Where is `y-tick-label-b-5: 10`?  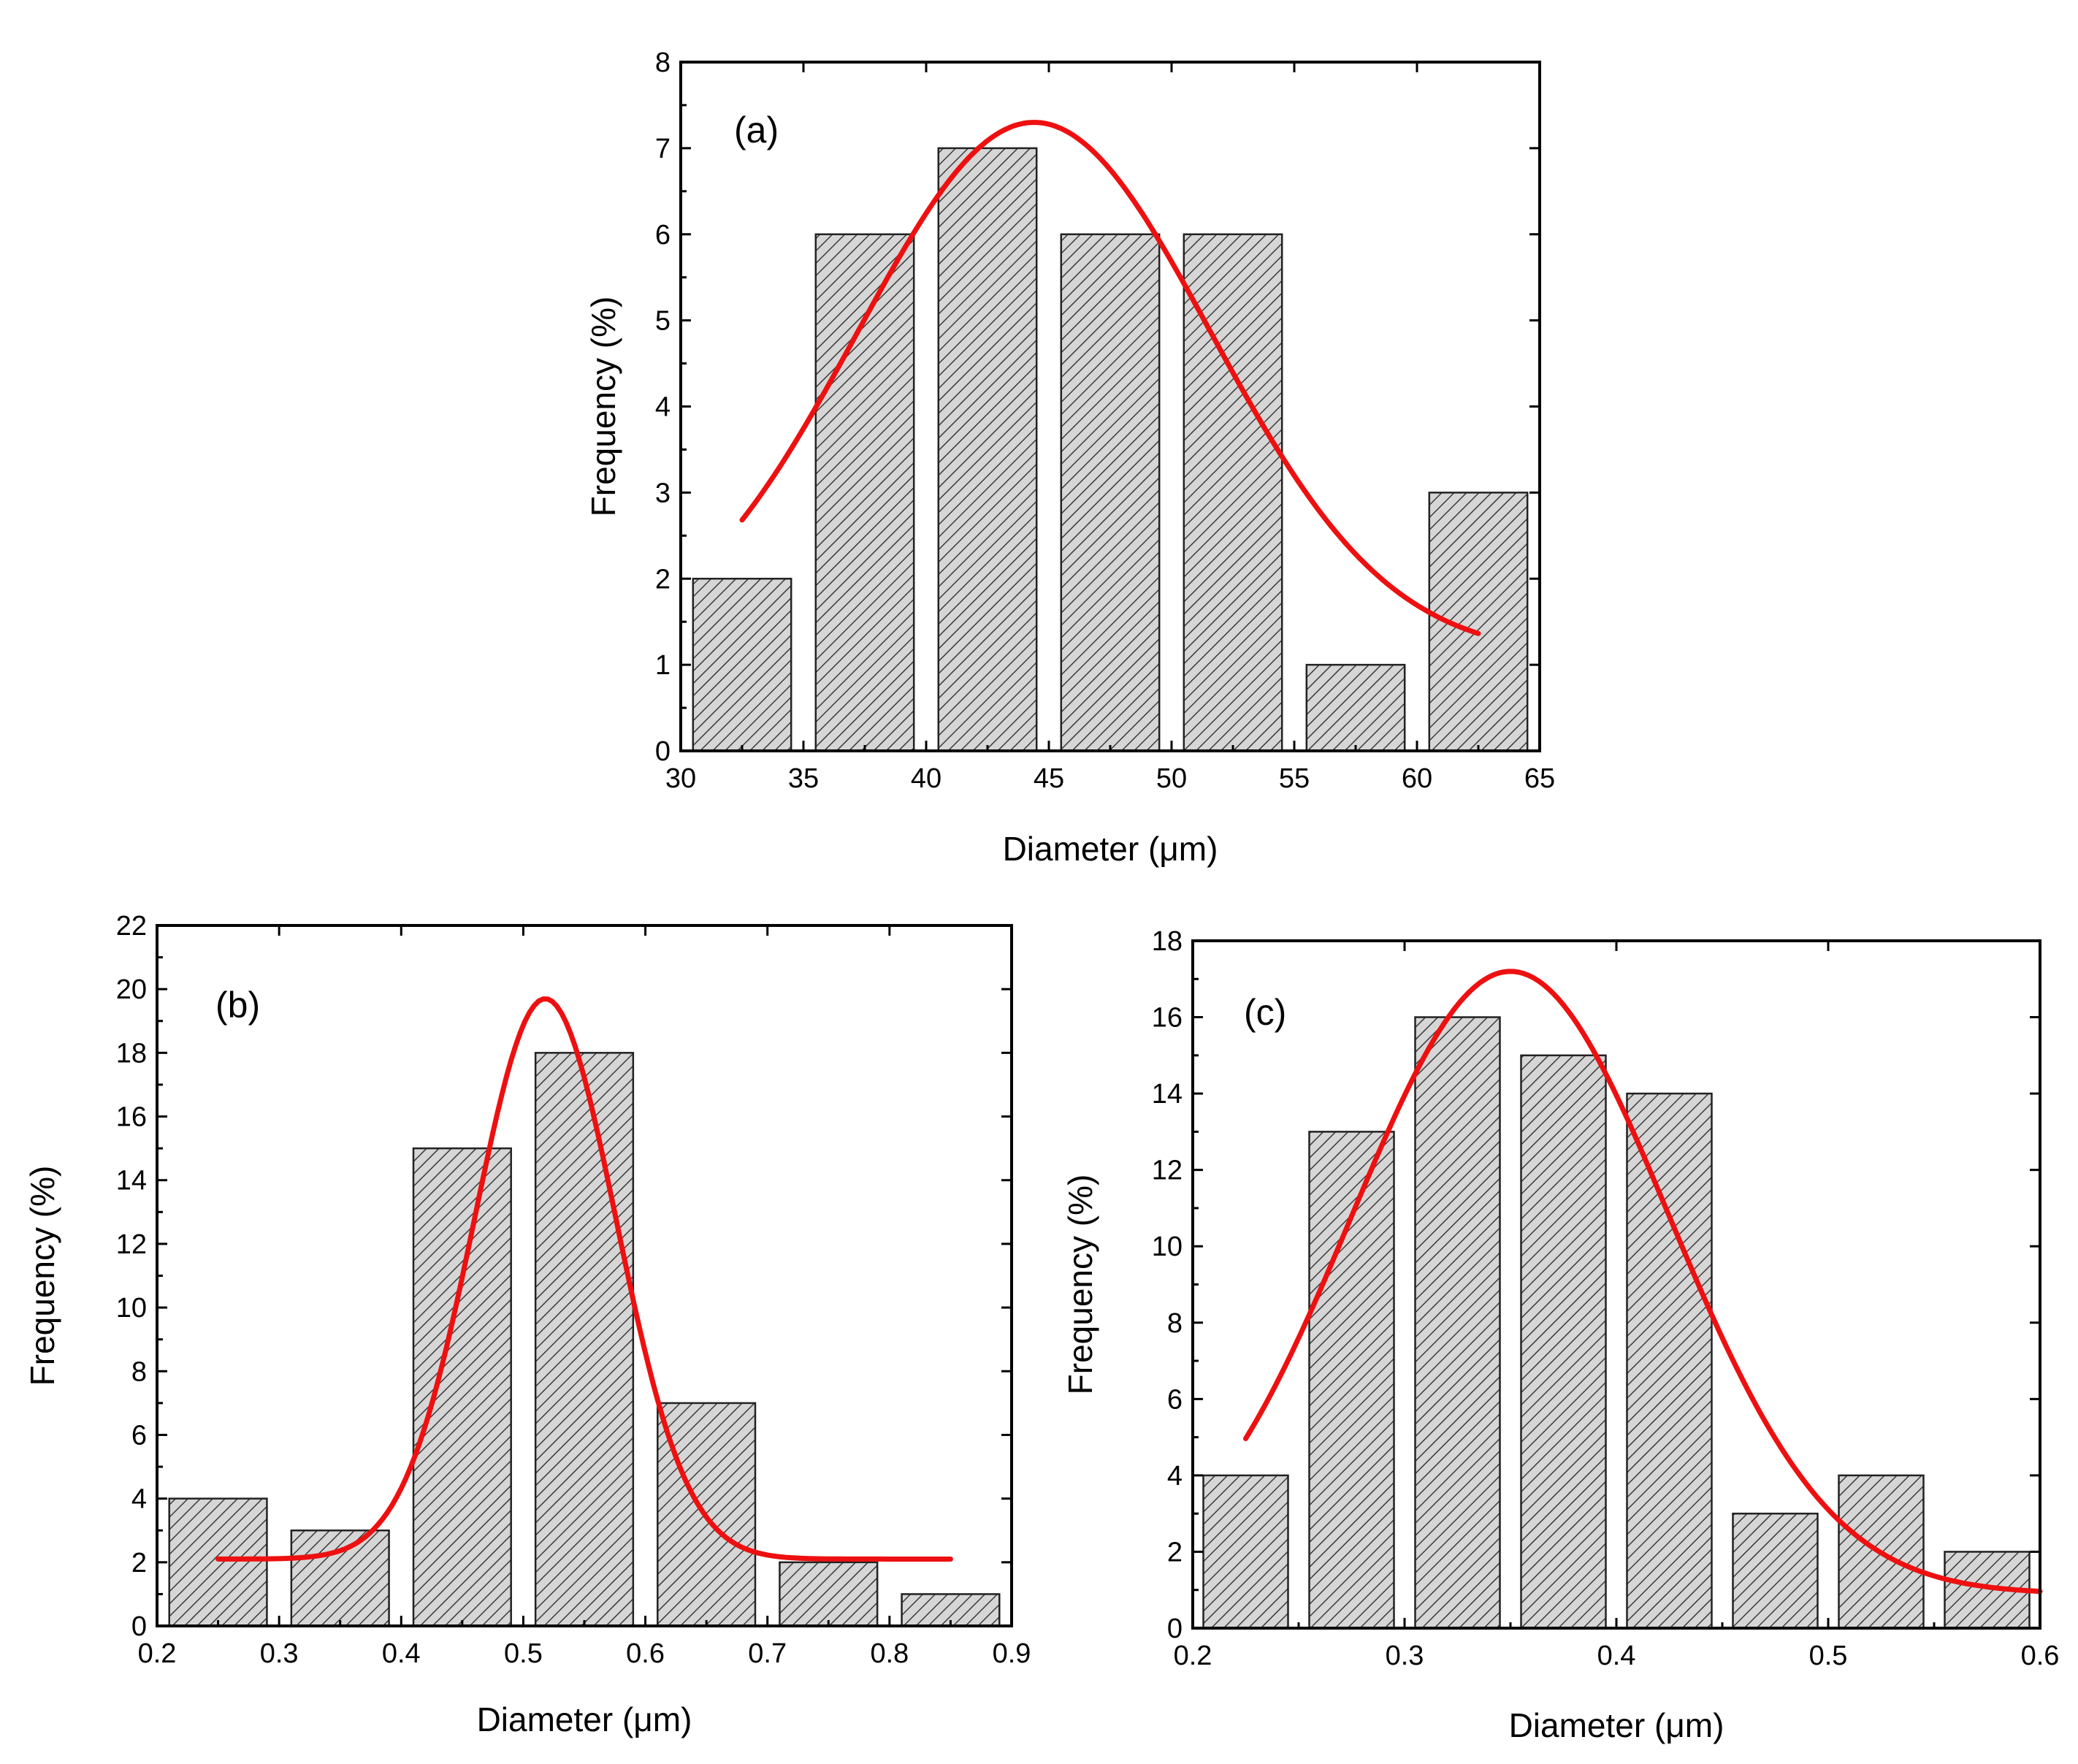 y-tick-label-b-5: 10 is located at coordinates (131, 1308).